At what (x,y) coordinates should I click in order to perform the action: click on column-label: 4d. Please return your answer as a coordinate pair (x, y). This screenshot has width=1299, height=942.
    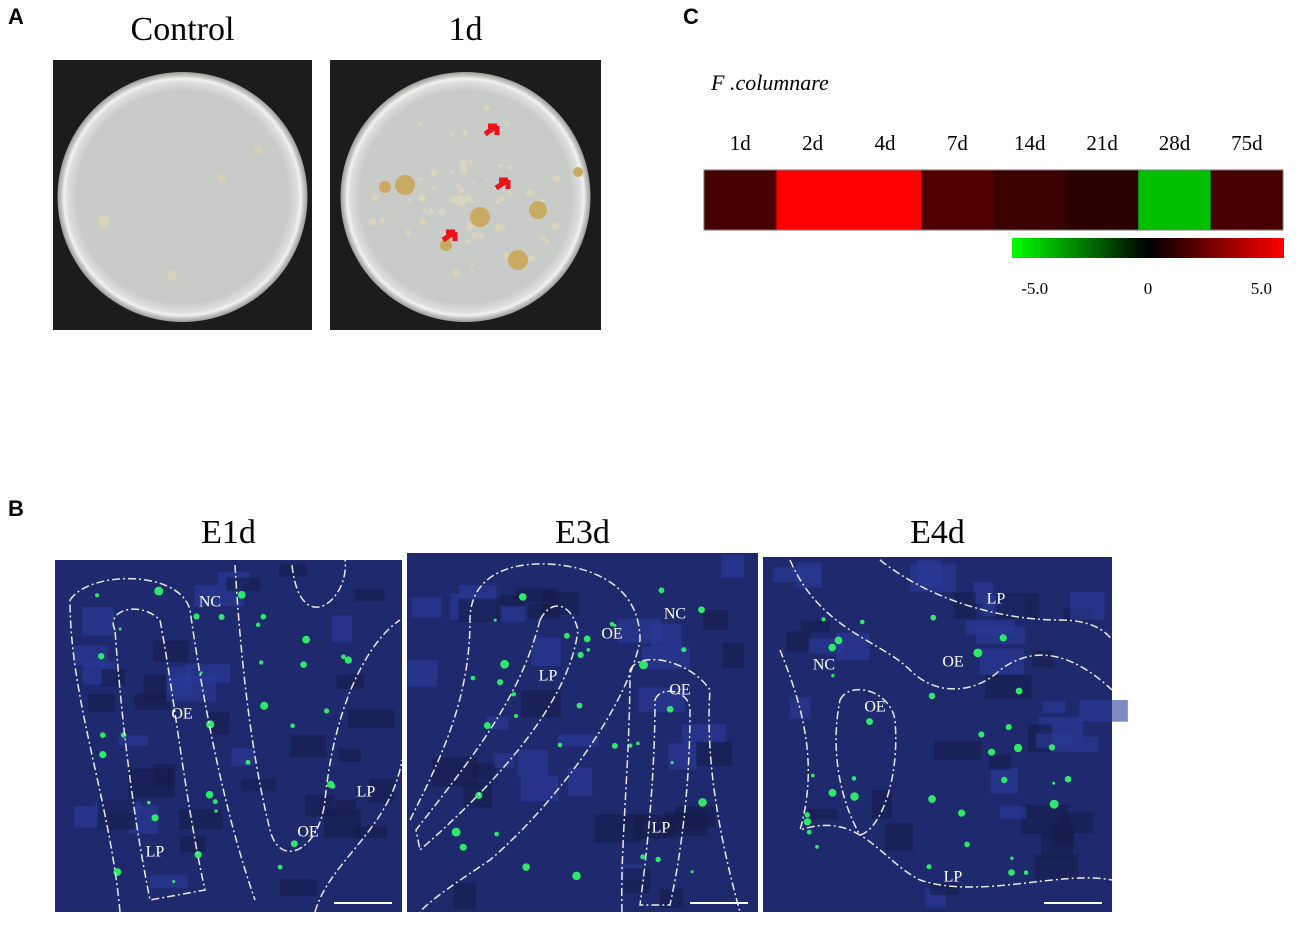
    Looking at the image, I should click on (885, 143).